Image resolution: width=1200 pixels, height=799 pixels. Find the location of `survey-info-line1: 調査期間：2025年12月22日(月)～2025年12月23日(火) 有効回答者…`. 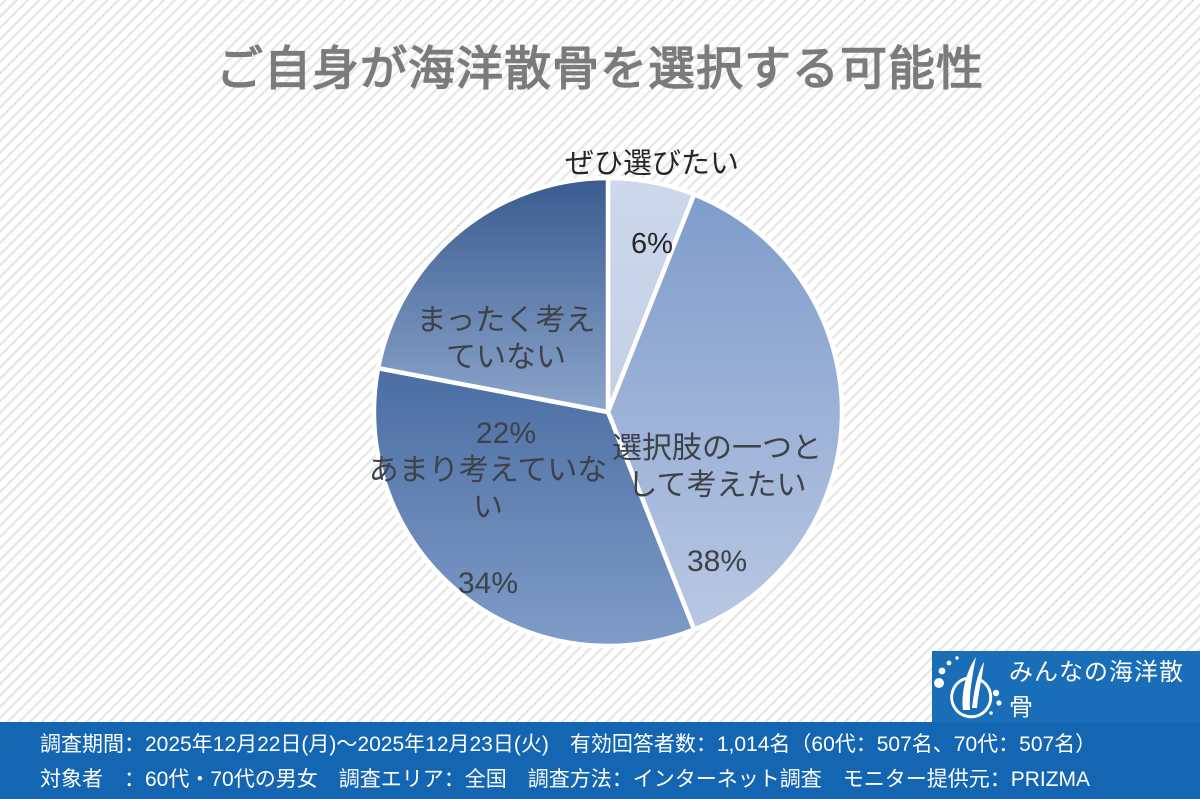

survey-info-line1: 調査期間：2025年12月22日(月)～2025年12月23日(火) 有効回答者… is located at coordinates (568, 744).